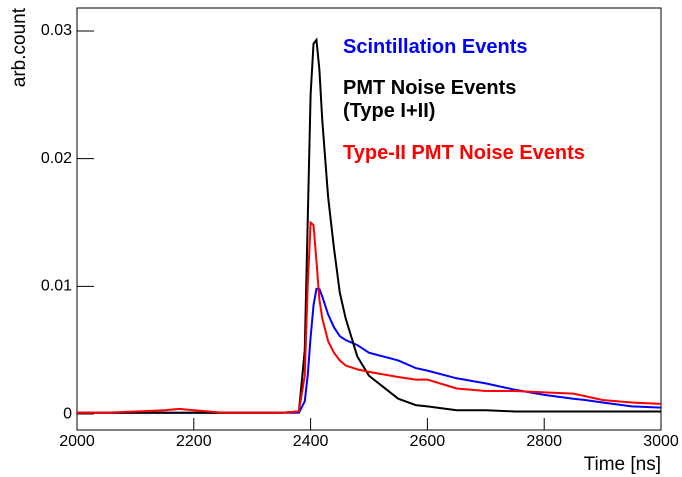 This screenshot has height=477, width=682. Describe the element at coordinates (56, 286) in the screenshot. I see `y-tick-label: 0.01` at that location.